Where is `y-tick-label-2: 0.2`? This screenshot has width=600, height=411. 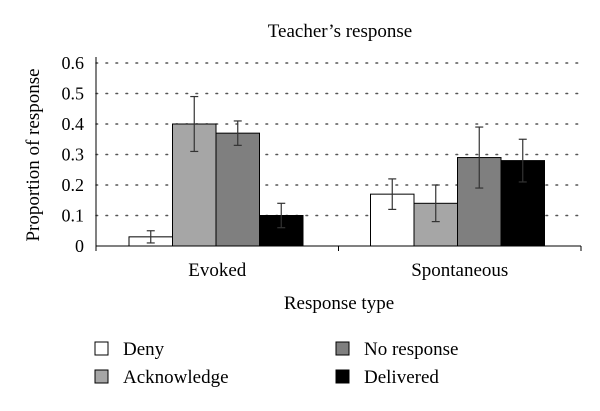
y-tick-label-2: 0.2 is located at coordinates (73, 185).